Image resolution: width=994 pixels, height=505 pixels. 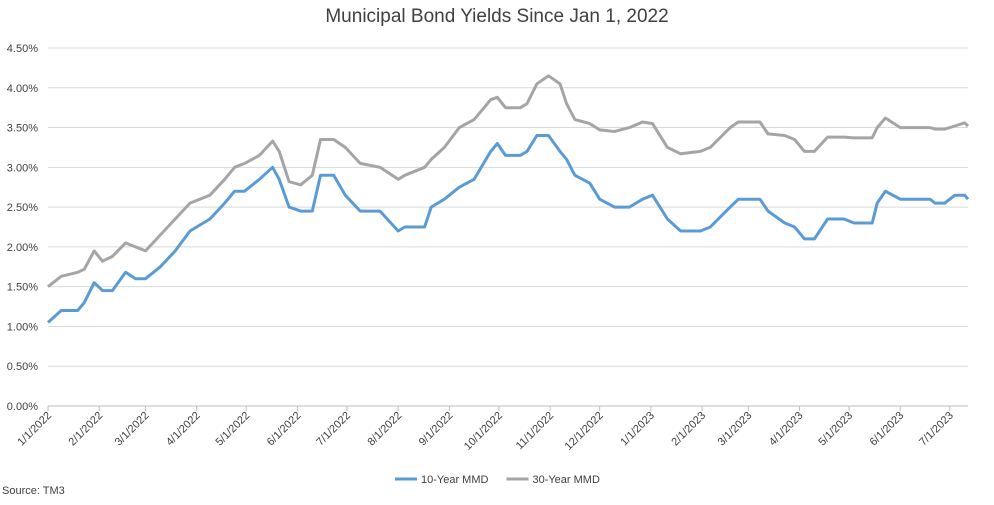 What do you see at coordinates (22, 367) in the screenshot?
I see `y-tick-label: 0.50%` at bounding box center [22, 367].